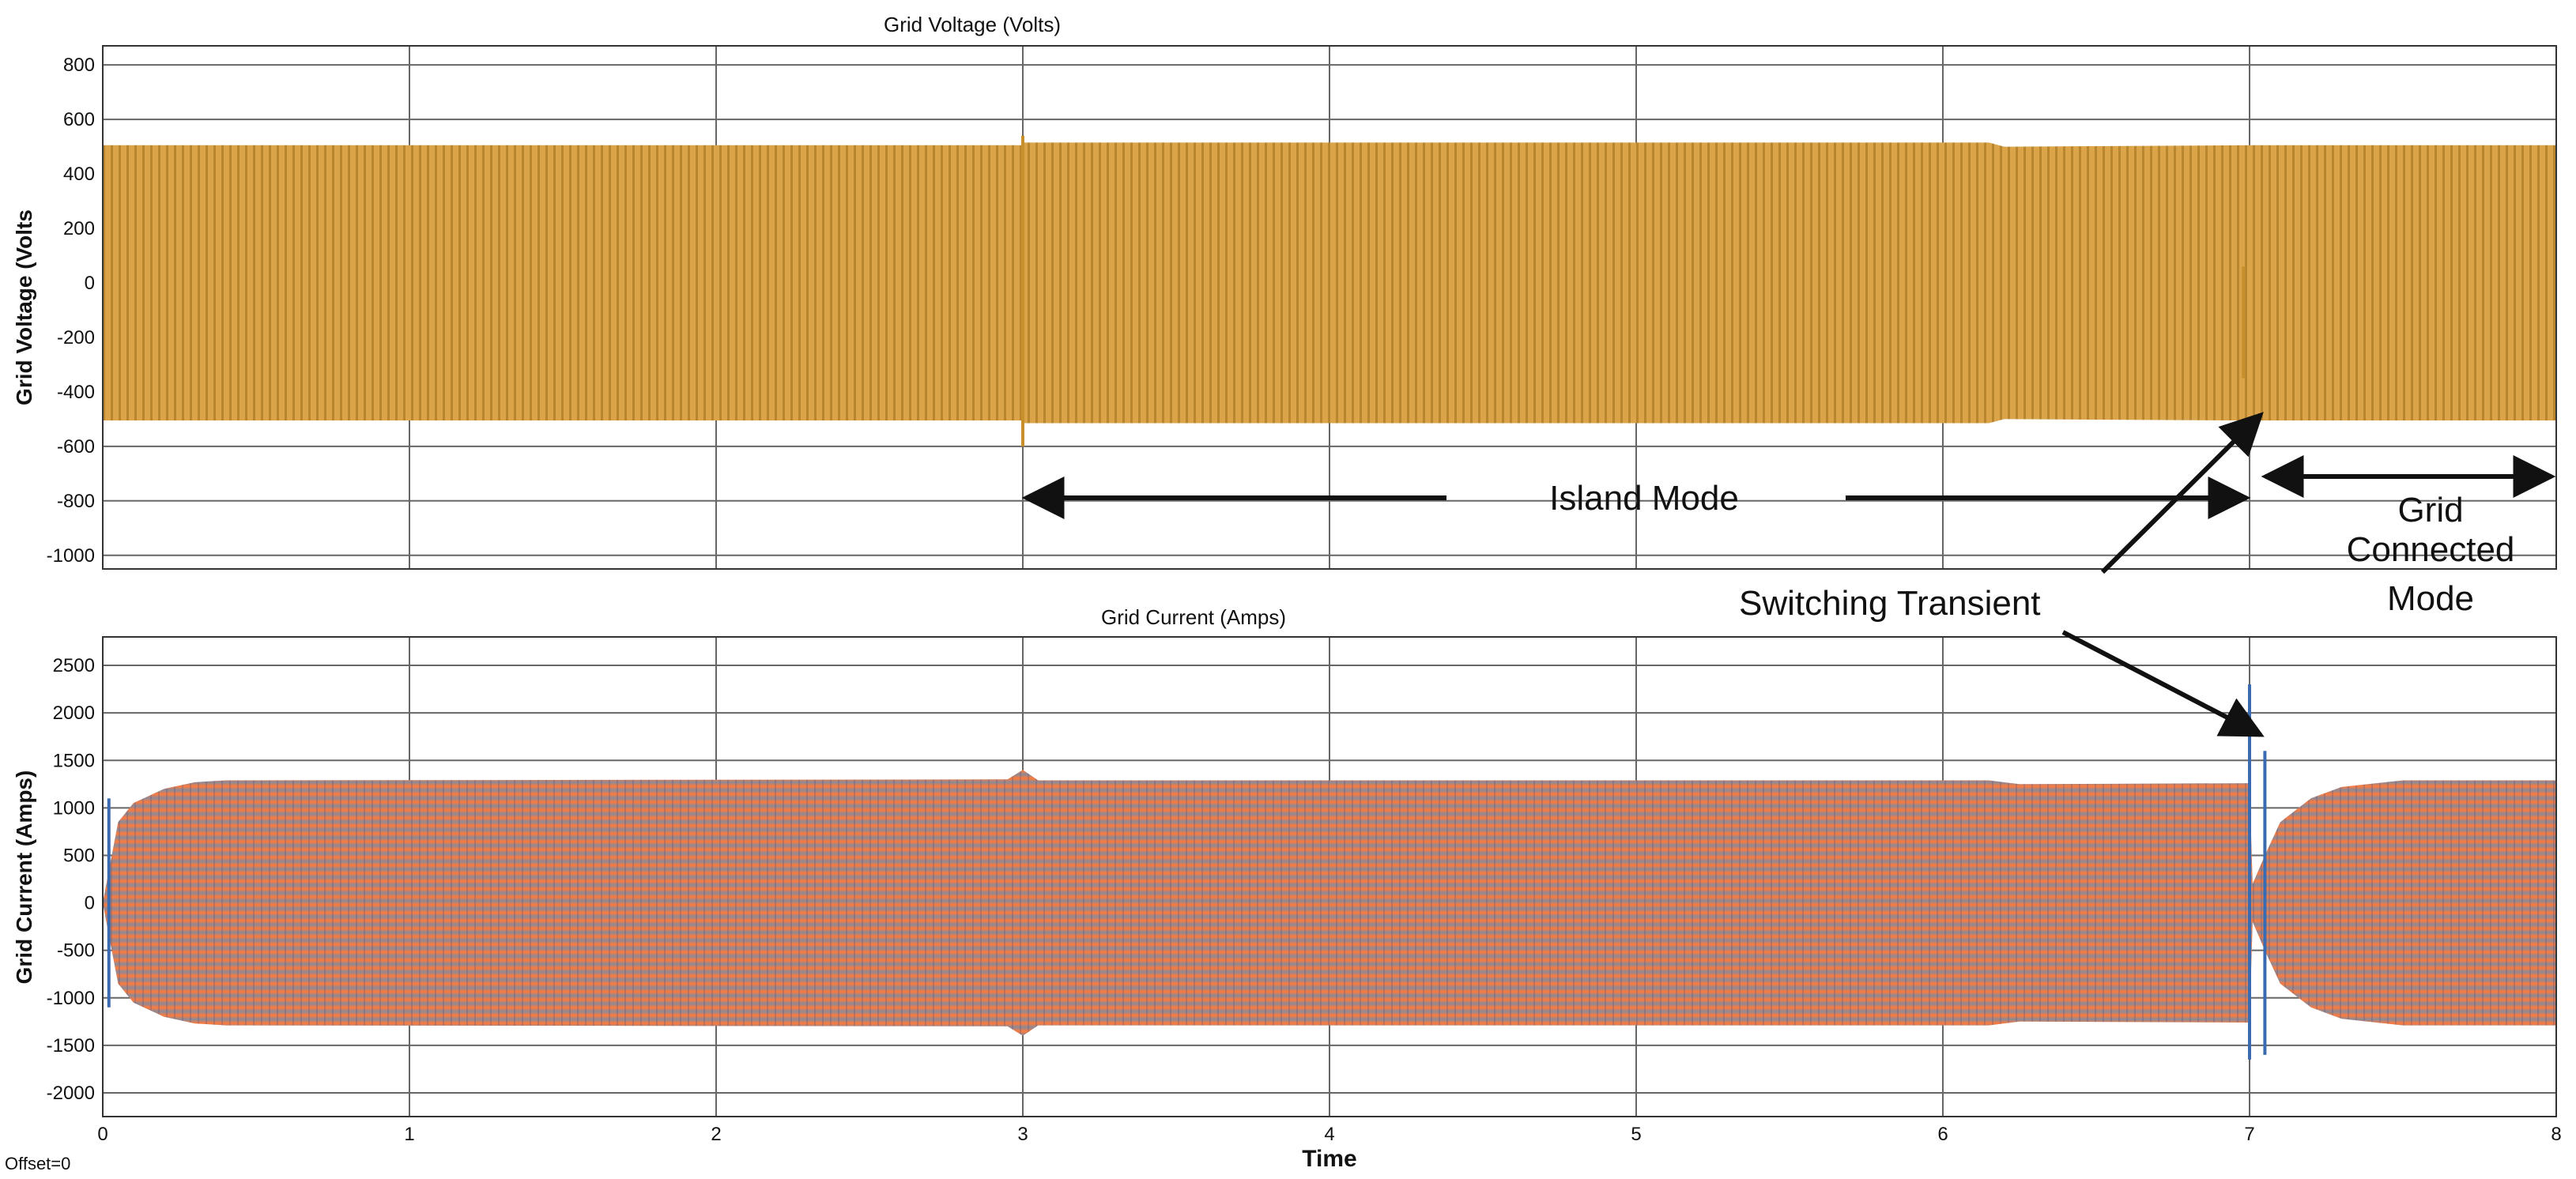 This screenshot has height=1179, width=2576. I want to click on x-tick-label-3: 3, so click(1022, 1134).